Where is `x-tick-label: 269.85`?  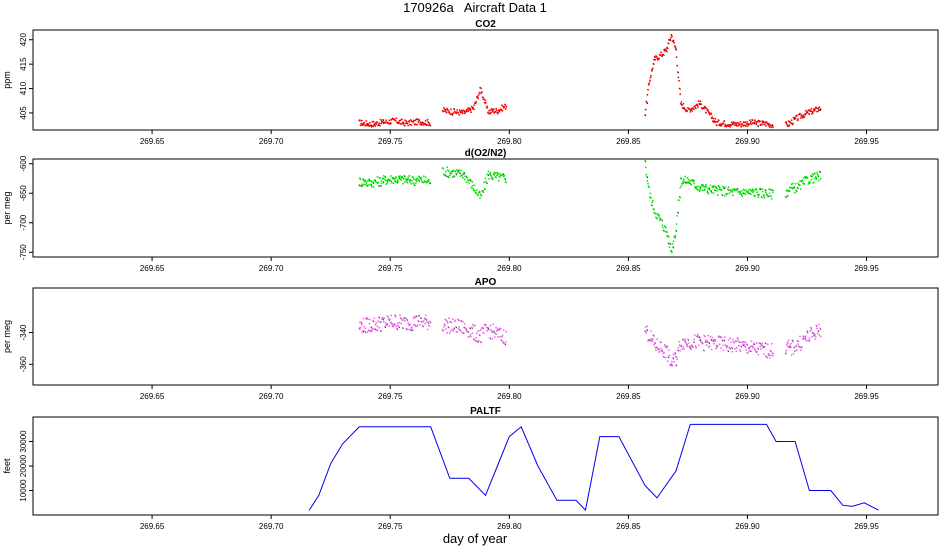 x-tick-label: 269.85 is located at coordinates (628, 141).